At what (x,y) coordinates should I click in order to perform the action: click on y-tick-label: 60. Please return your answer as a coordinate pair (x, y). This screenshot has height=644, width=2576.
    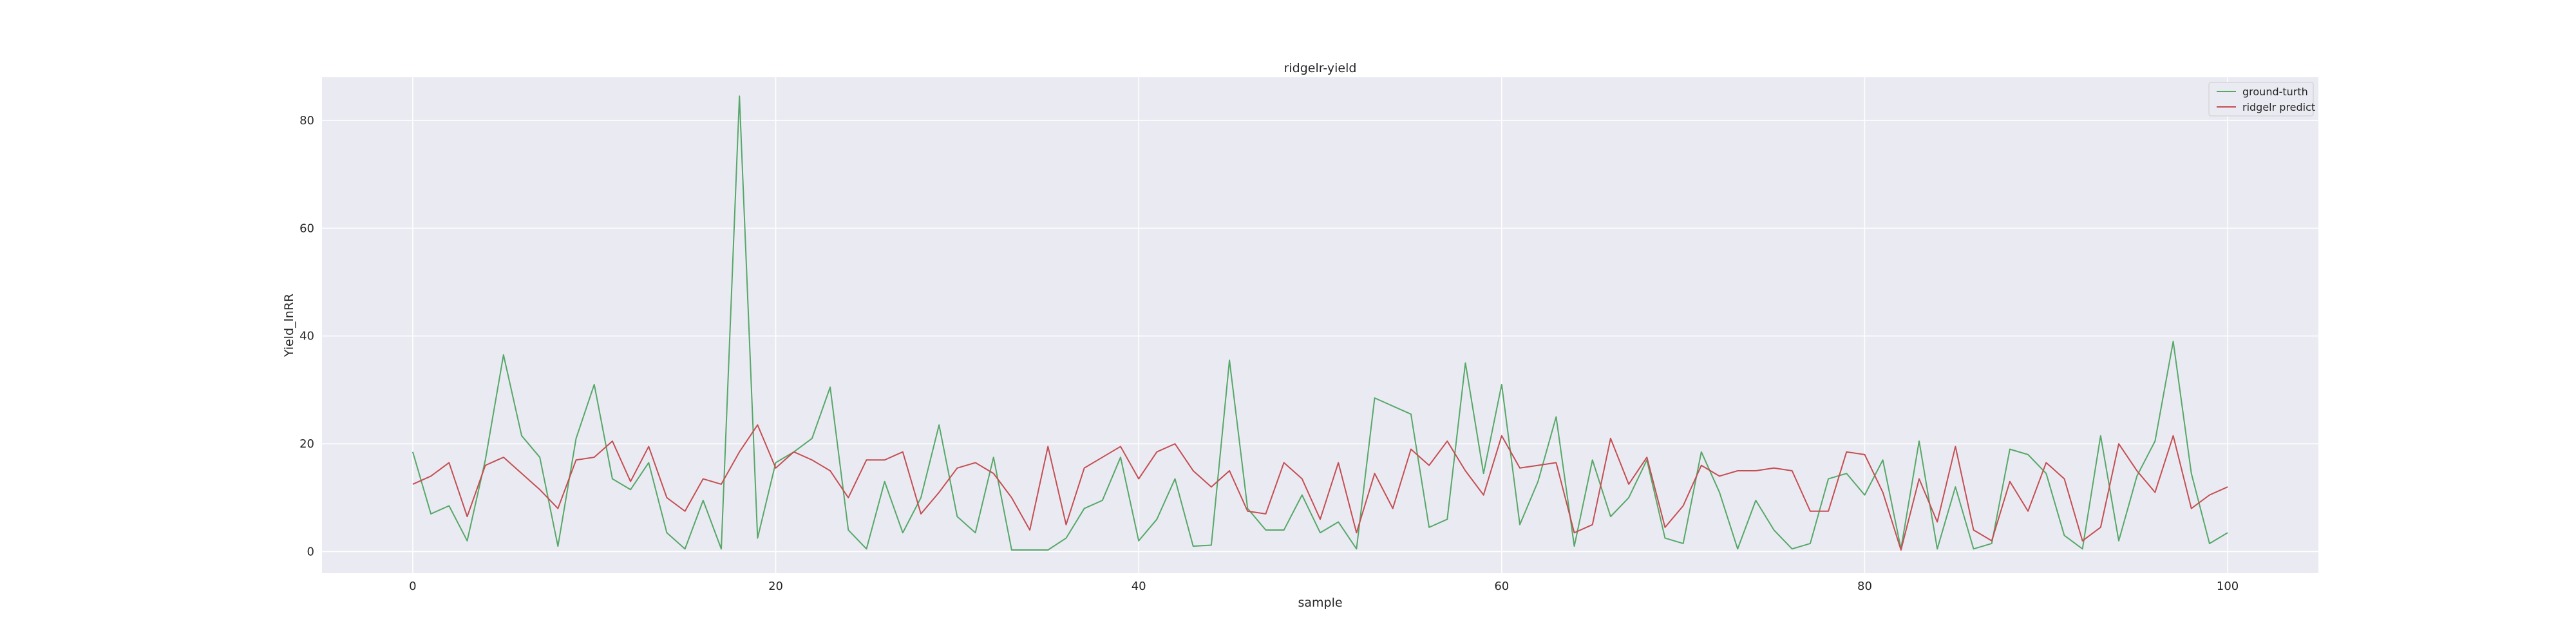
    Looking at the image, I should click on (306, 229).